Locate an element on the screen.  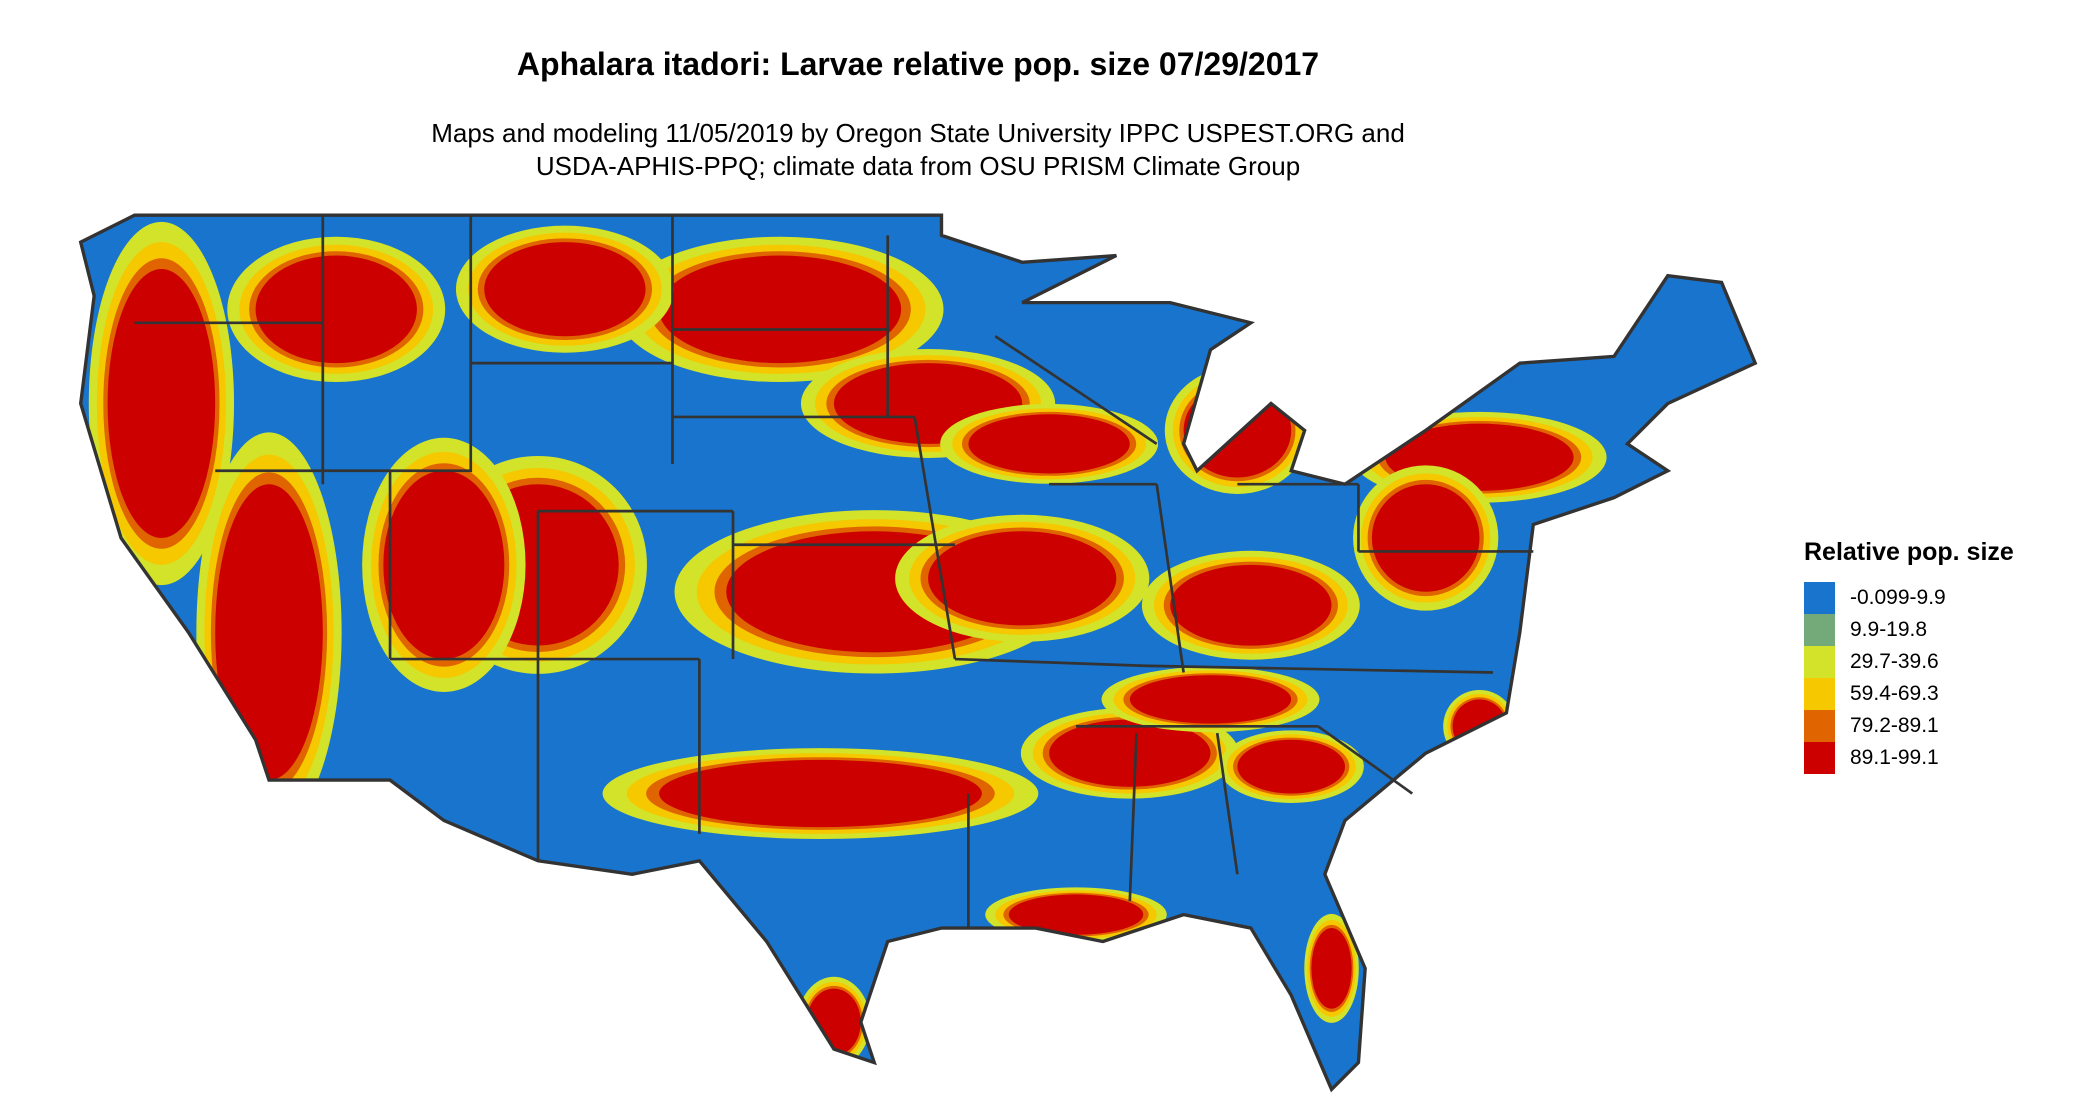
legend-item: 79.2-89.1 is located at coordinates (1909, 726).